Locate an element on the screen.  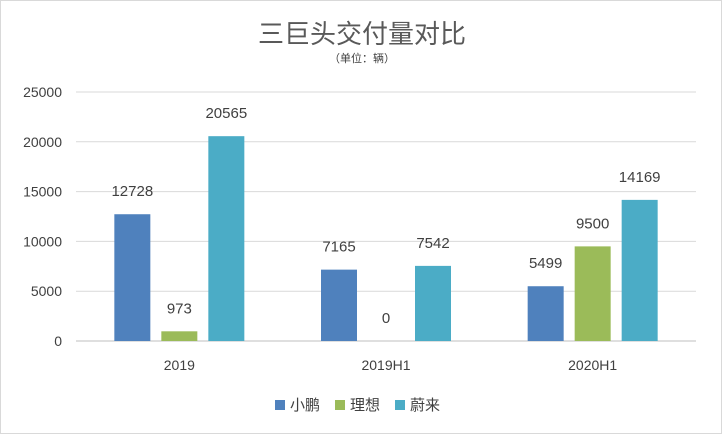
x-tick-label: 2020H1 is located at coordinates (592, 365).